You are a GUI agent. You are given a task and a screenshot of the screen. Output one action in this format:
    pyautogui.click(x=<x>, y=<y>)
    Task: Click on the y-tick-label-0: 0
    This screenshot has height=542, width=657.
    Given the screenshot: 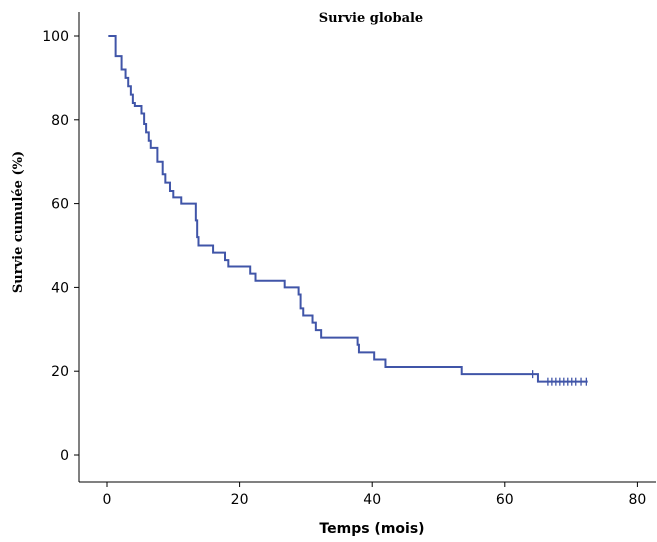 What is the action you would take?
    pyautogui.click(x=64, y=456)
    